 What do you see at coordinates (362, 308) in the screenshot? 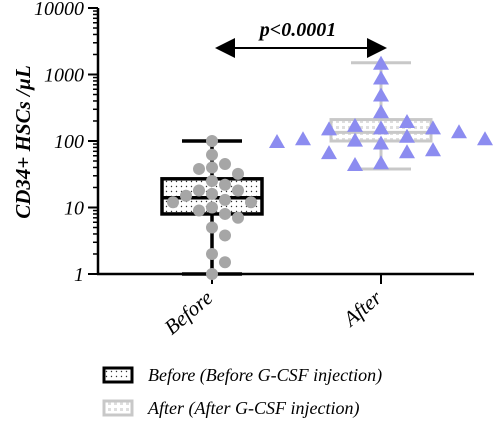
I see `x-tick-label: After` at bounding box center [362, 308].